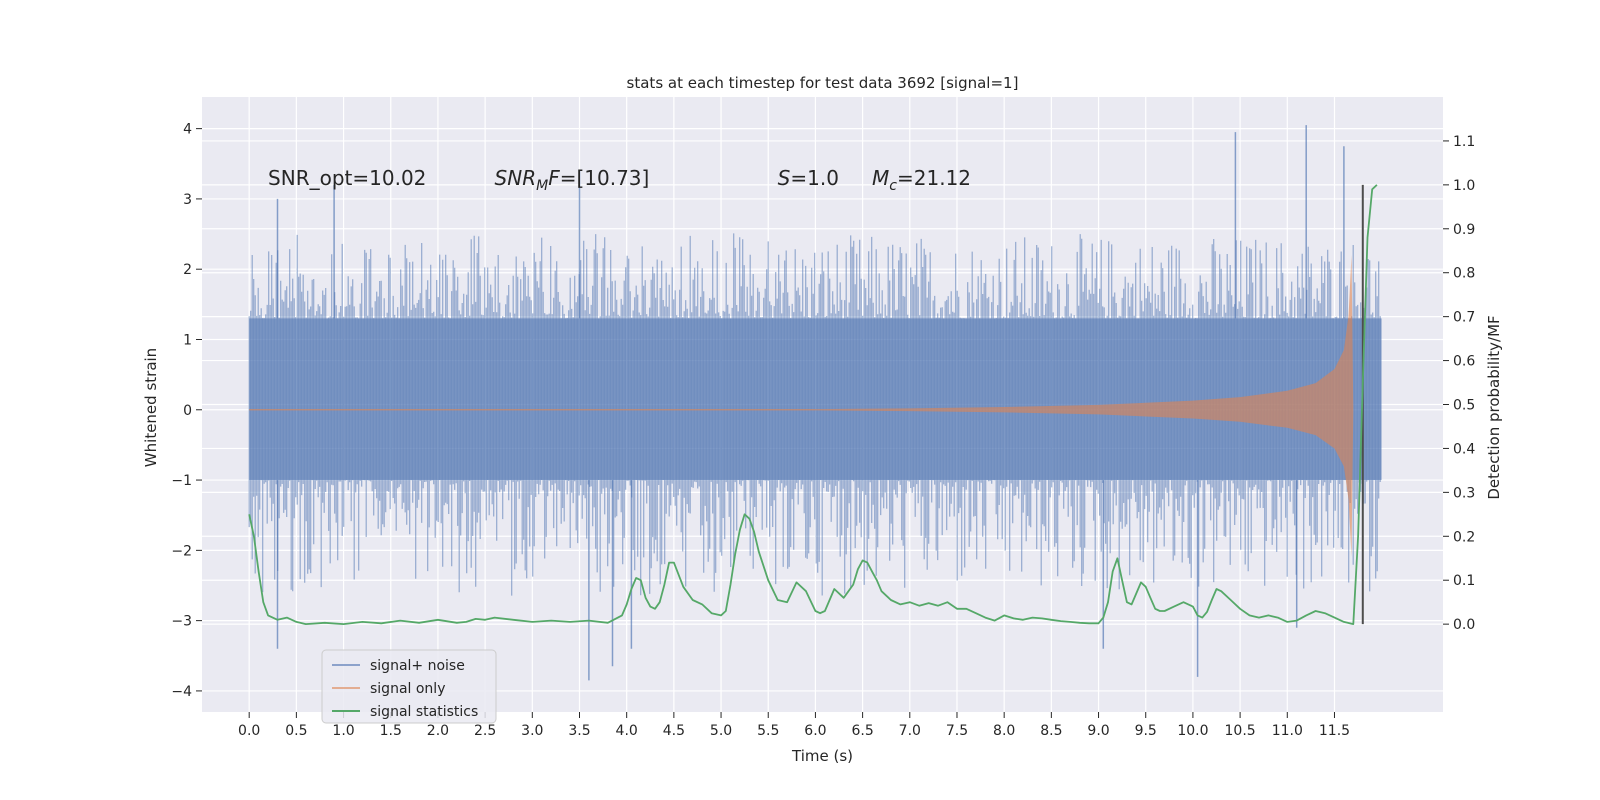  What do you see at coordinates (532, 731) in the screenshot?
I see `x-tick-label: 3.0` at bounding box center [532, 731].